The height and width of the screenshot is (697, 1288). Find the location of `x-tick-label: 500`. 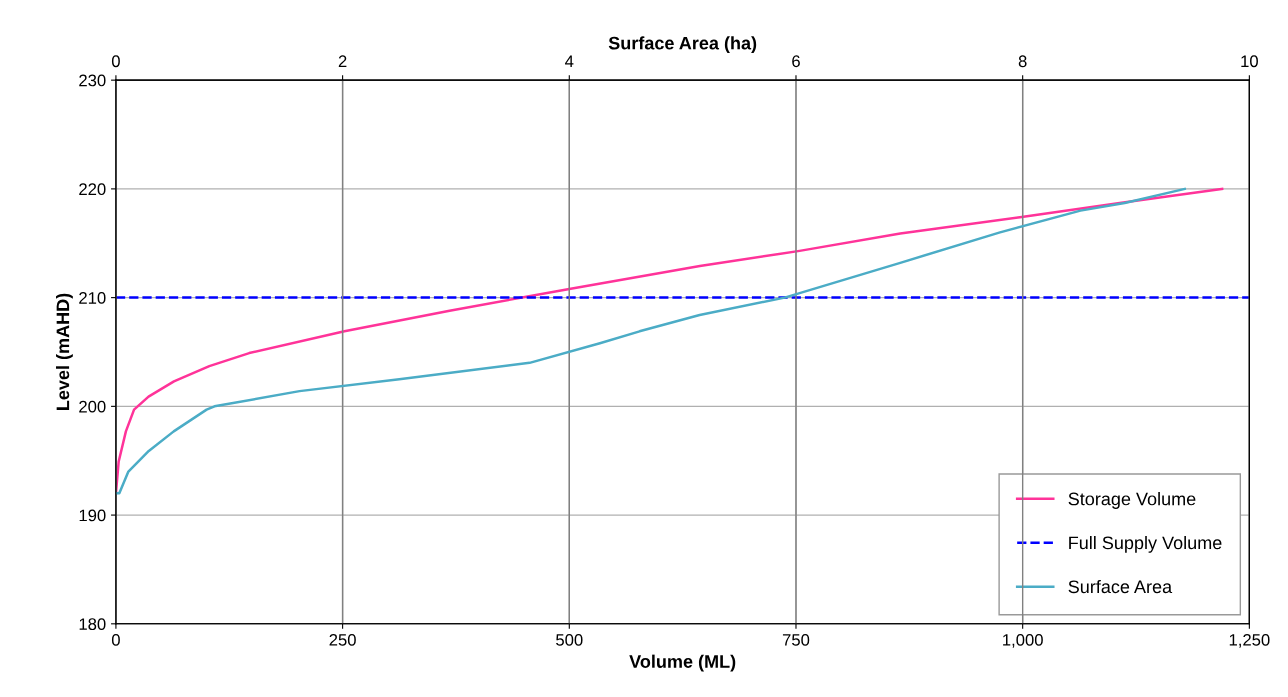

x-tick-label: 500 is located at coordinates (569, 639).